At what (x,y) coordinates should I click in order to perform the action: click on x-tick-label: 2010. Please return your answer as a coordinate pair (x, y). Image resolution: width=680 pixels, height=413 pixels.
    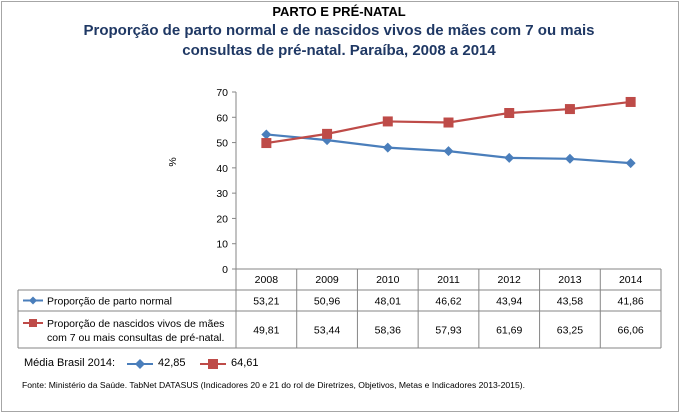
    Looking at the image, I should click on (388, 280).